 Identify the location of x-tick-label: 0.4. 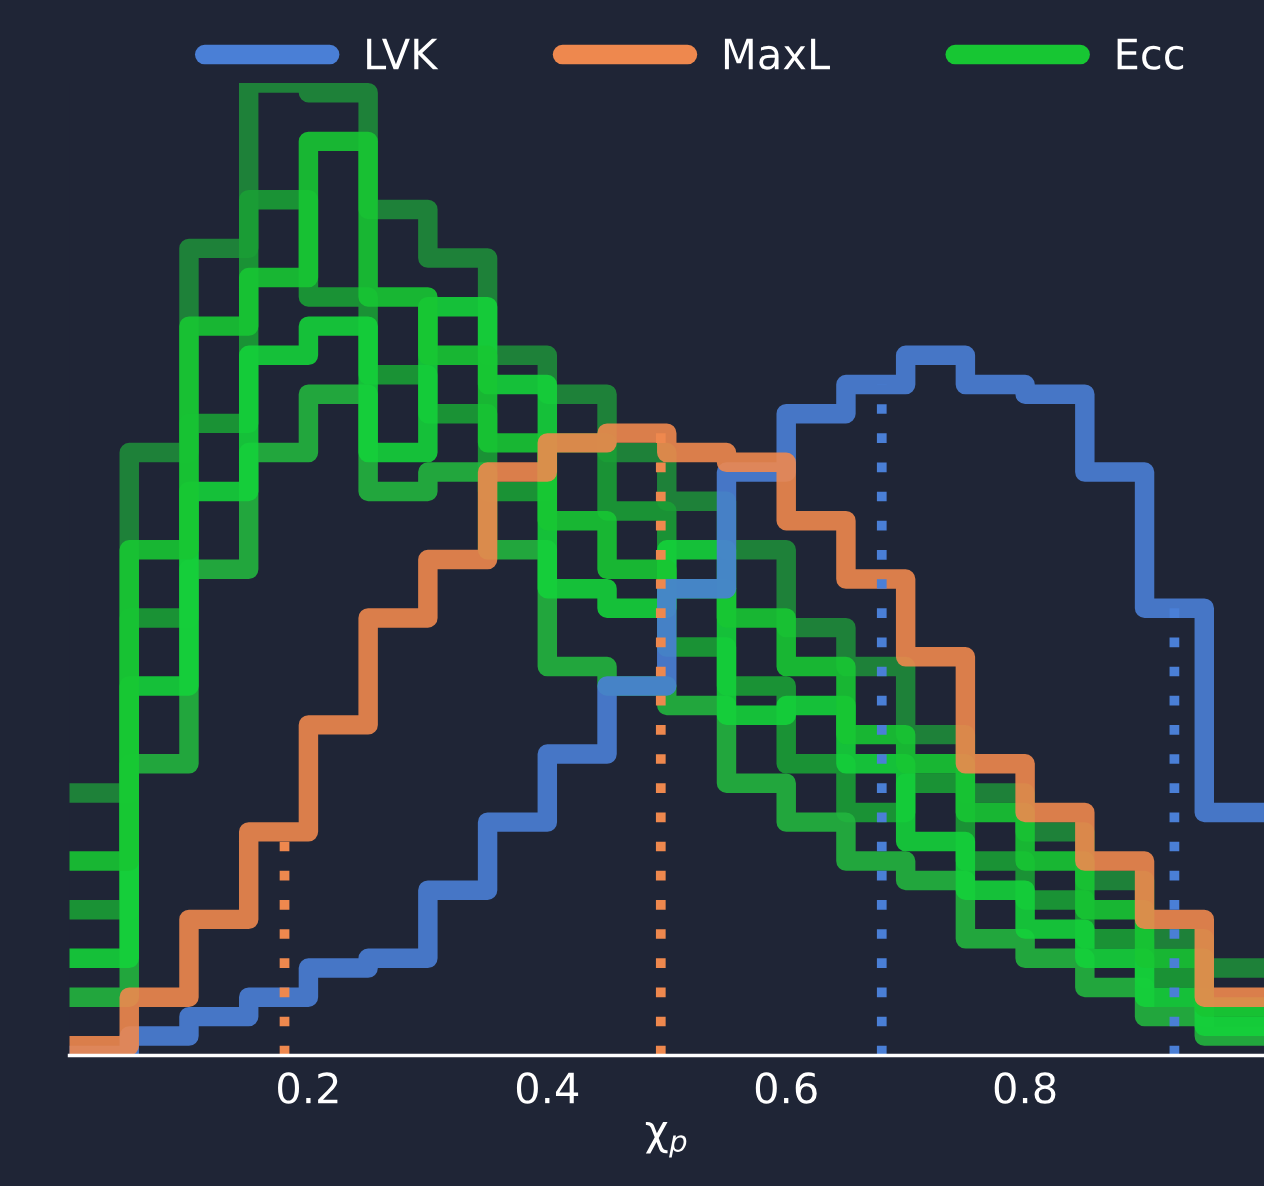
(547, 1088).